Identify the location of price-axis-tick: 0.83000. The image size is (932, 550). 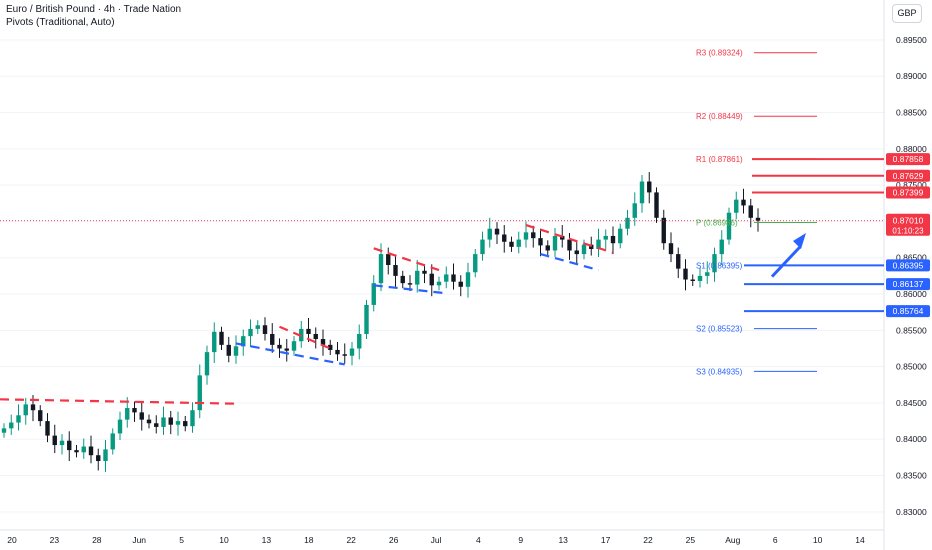
(911, 512).